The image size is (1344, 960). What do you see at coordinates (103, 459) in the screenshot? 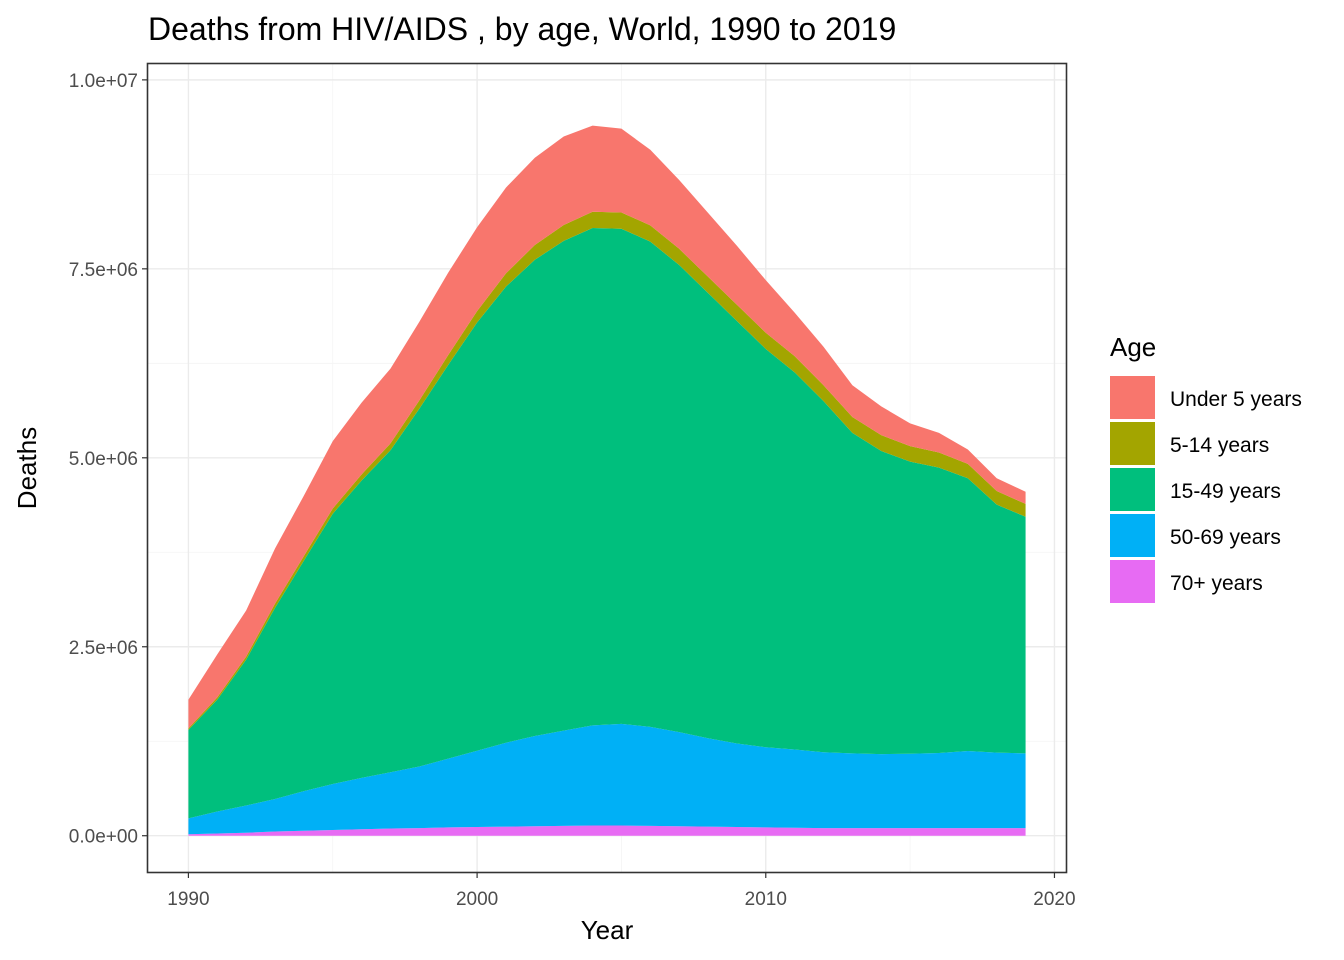
I see `y-tick-label: 5.0e+06` at bounding box center [103, 459].